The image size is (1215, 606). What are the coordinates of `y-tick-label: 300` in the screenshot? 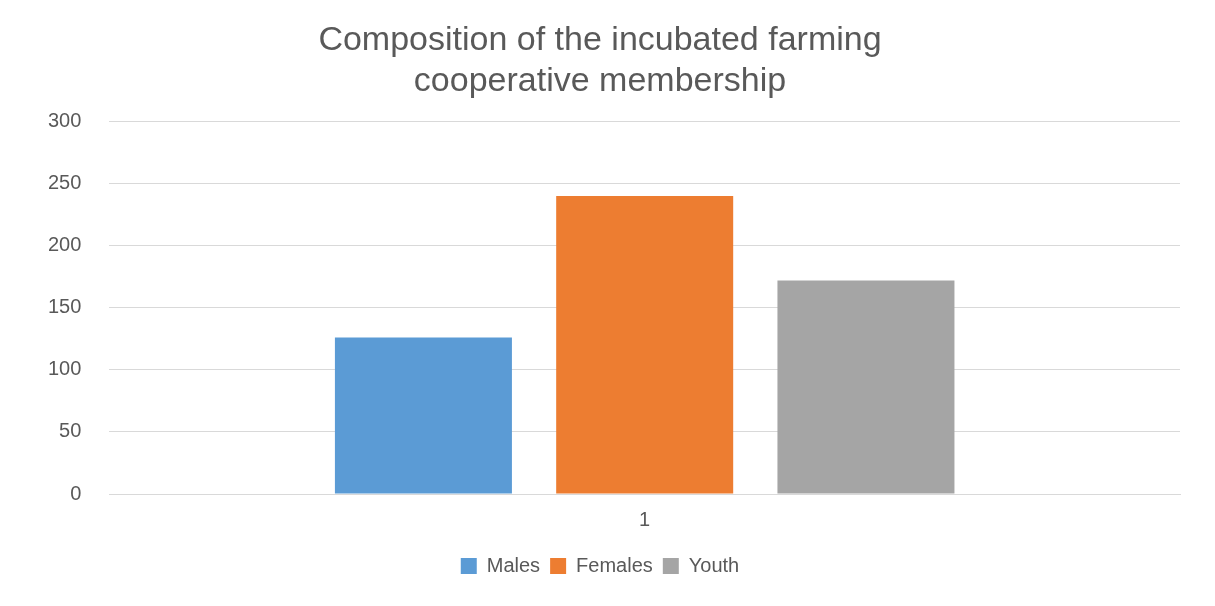 It's located at (64, 120).